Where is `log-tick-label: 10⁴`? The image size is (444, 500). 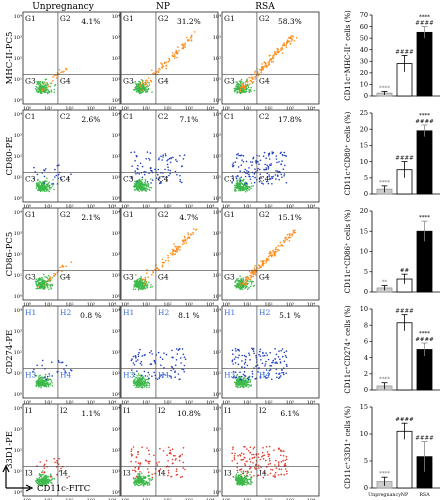 log-tick-label: 10⁴ is located at coordinates (112, 109).